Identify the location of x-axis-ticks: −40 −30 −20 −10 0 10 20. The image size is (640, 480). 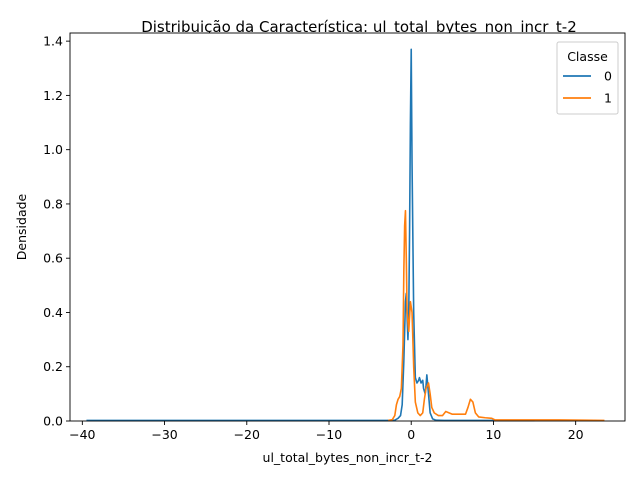
(326, 431).